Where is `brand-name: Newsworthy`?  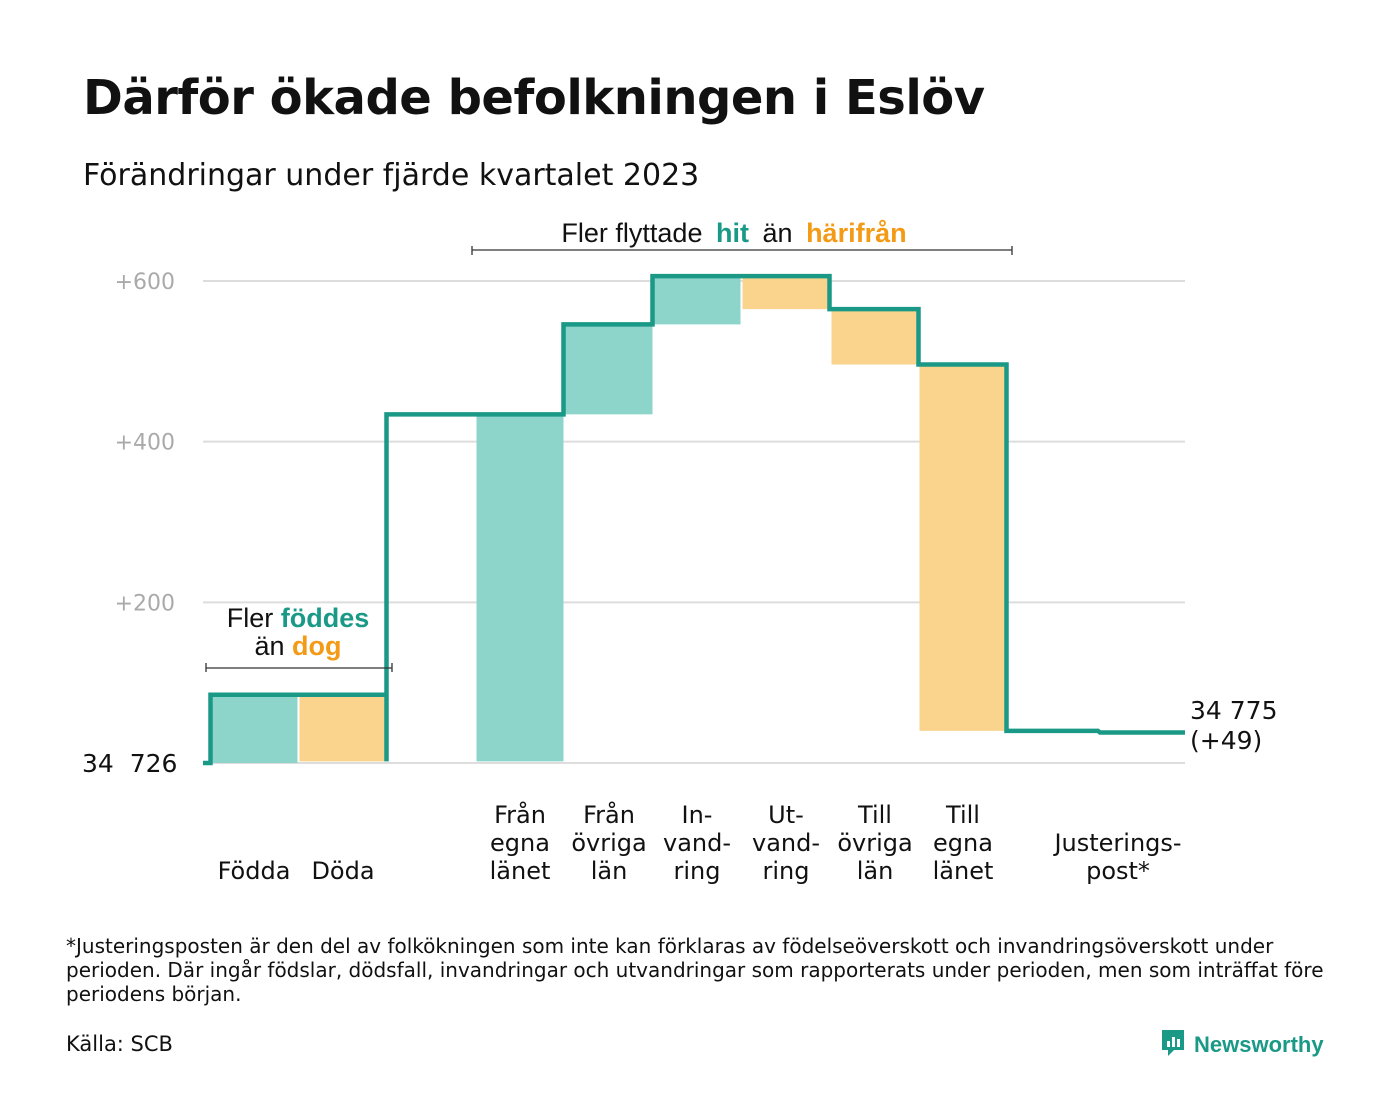
brand-name: Newsworthy is located at coordinates (1259, 1044).